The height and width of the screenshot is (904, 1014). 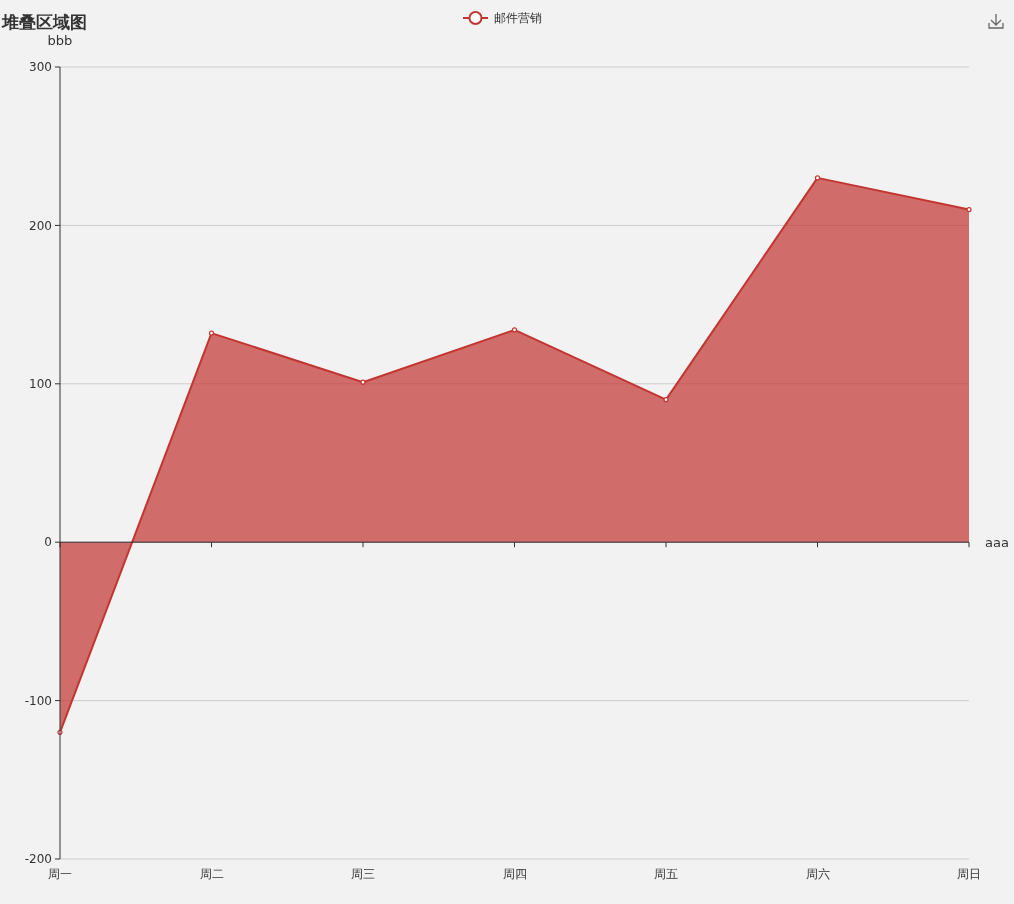 I want to click on x-tick-label: 周一, so click(x=60, y=874).